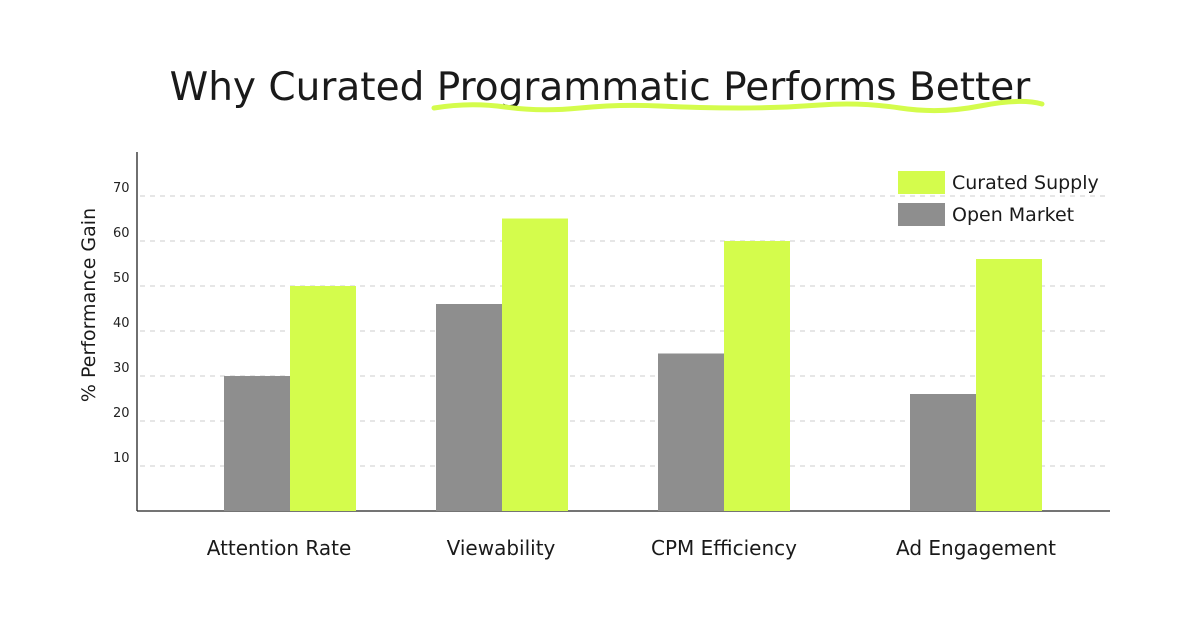  Describe the element at coordinates (121, 233) in the screenshot. I see `y-tick-label: 60` at that location.